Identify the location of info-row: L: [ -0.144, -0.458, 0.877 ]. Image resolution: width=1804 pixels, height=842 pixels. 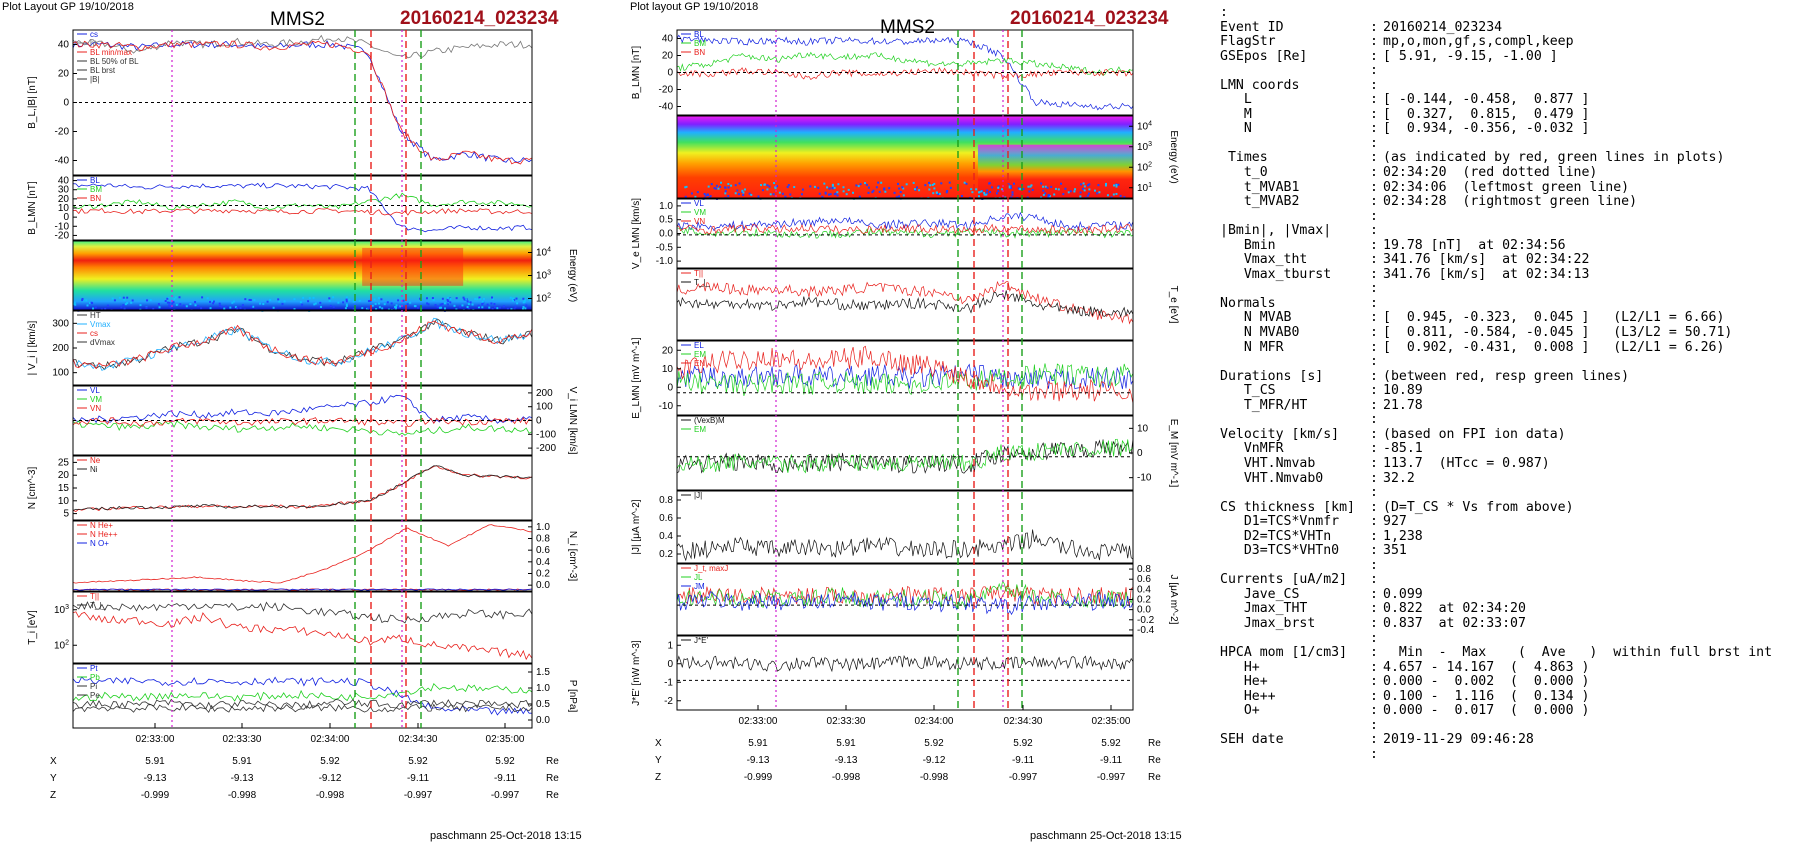
(1505, 100).